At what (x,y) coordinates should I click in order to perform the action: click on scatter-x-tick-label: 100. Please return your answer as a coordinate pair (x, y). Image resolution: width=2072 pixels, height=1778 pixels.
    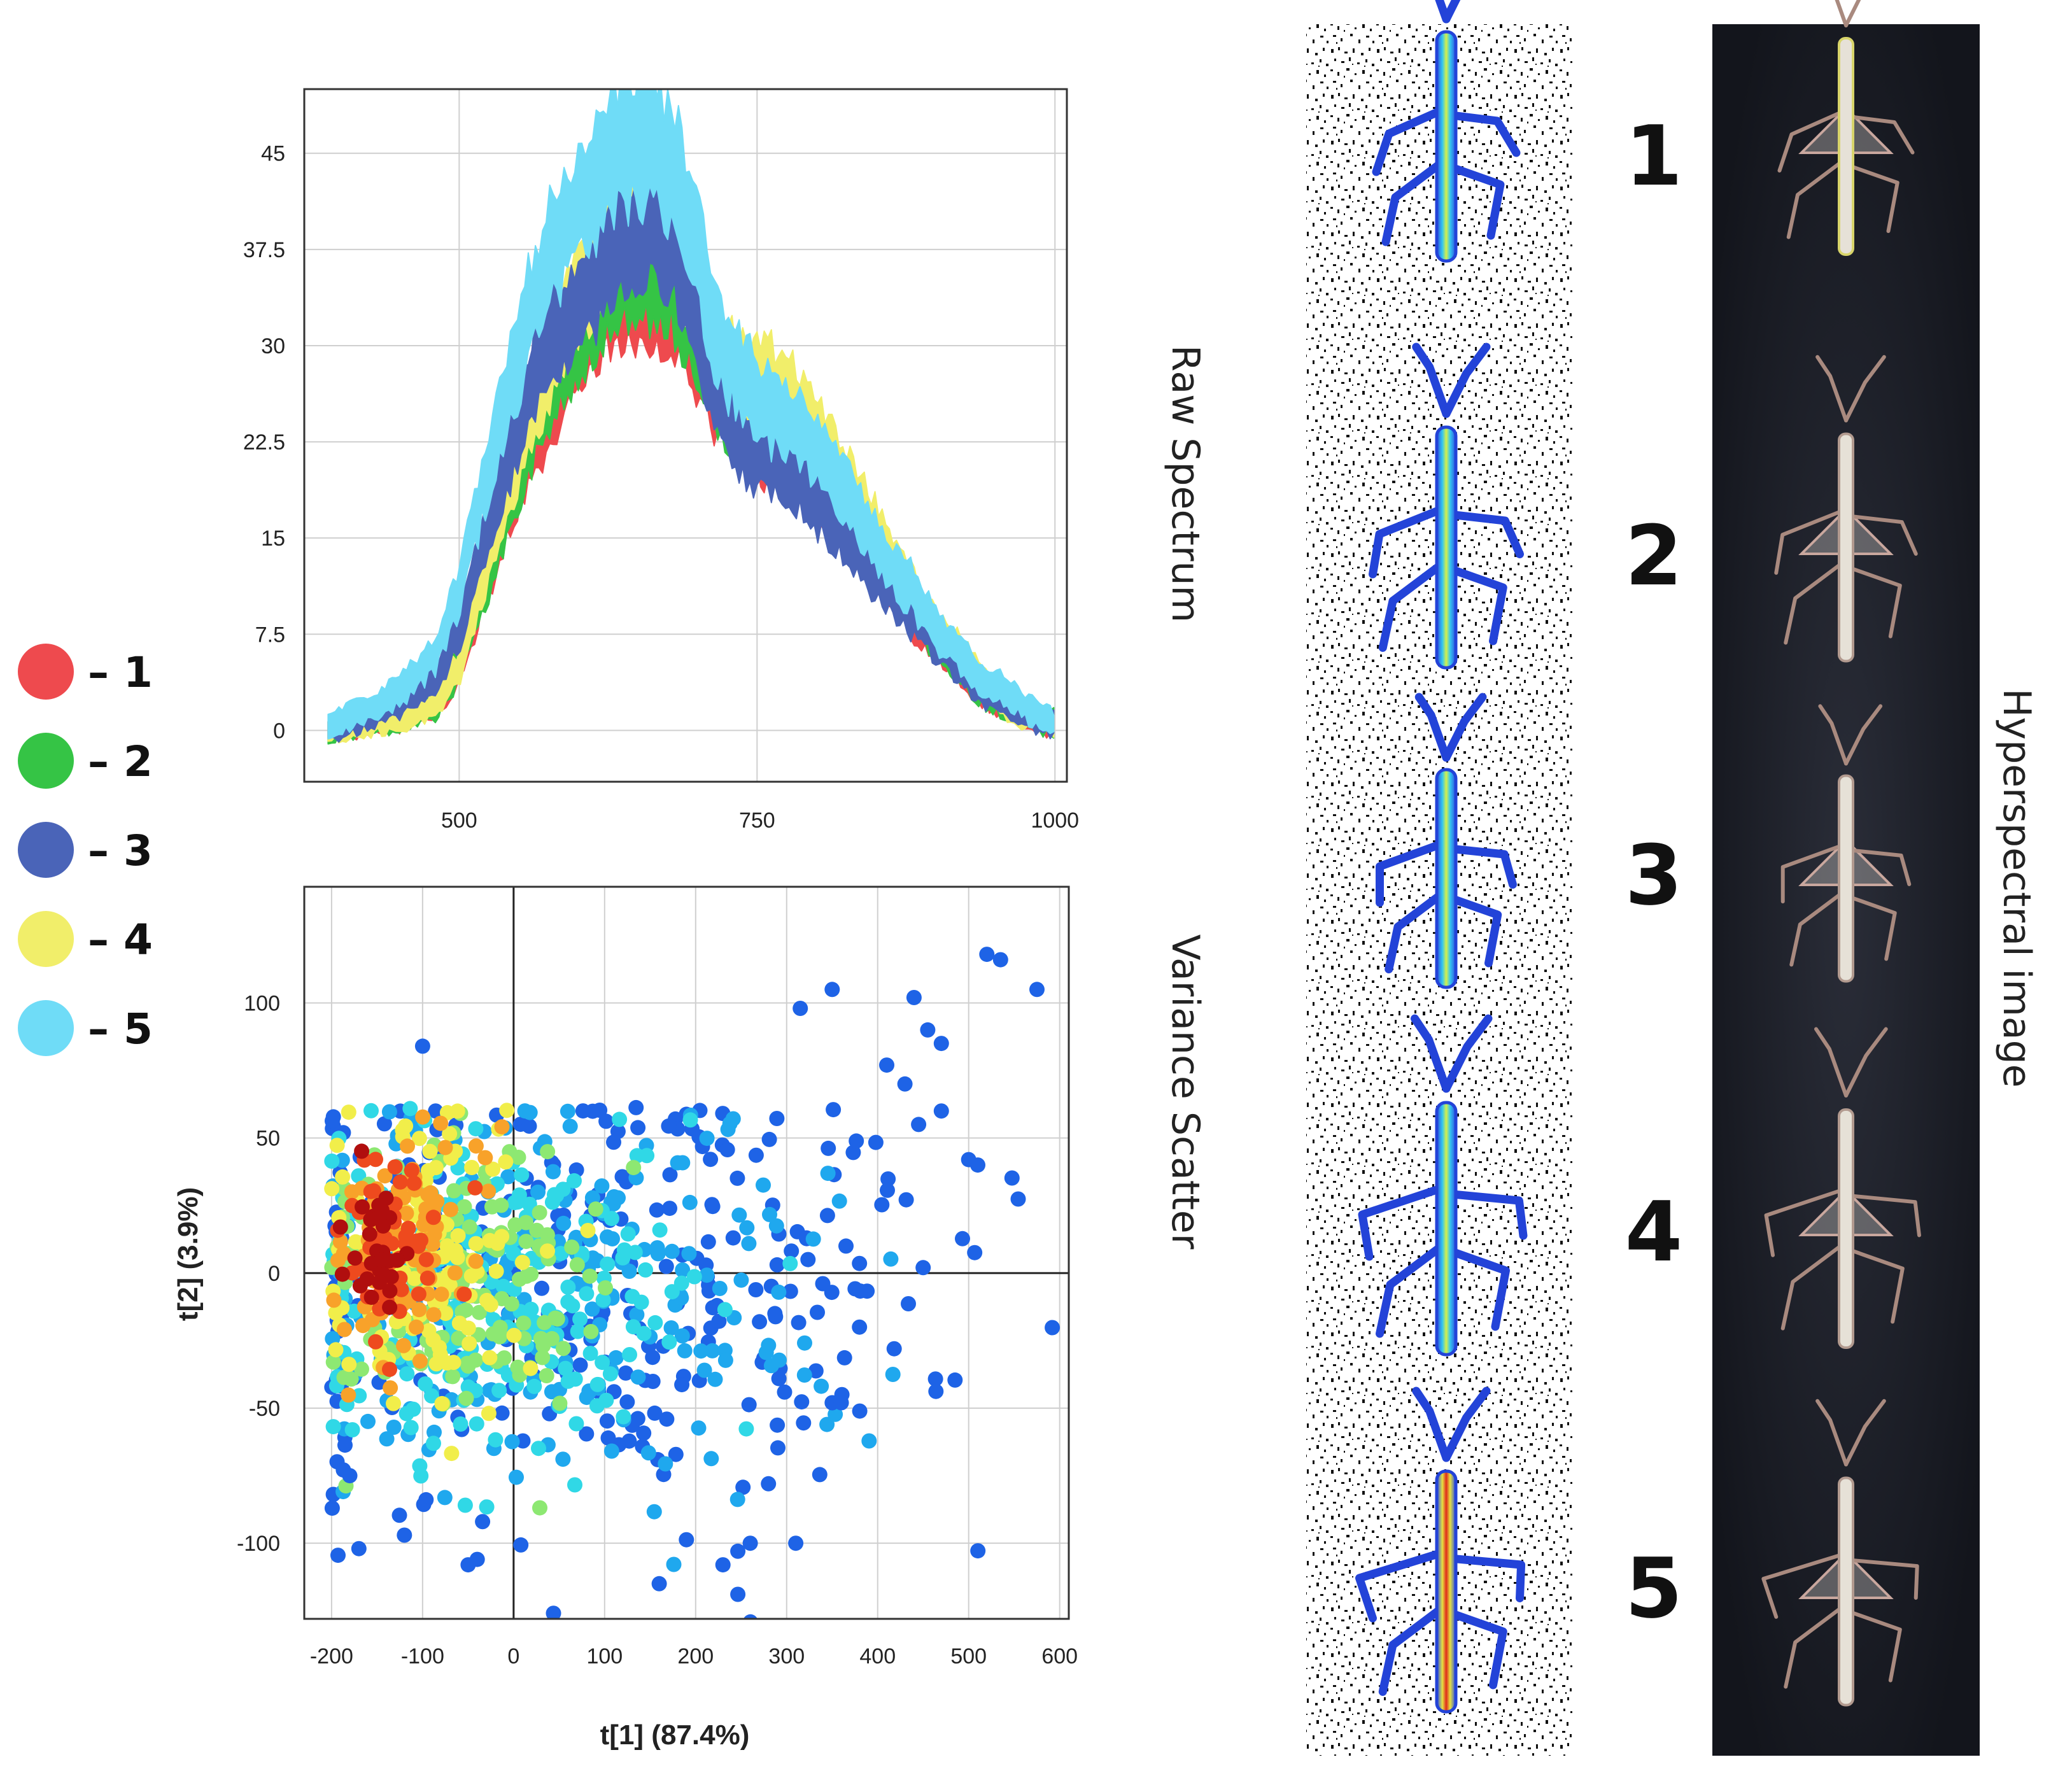
    Looking at the image, I should click on (605, 1656).